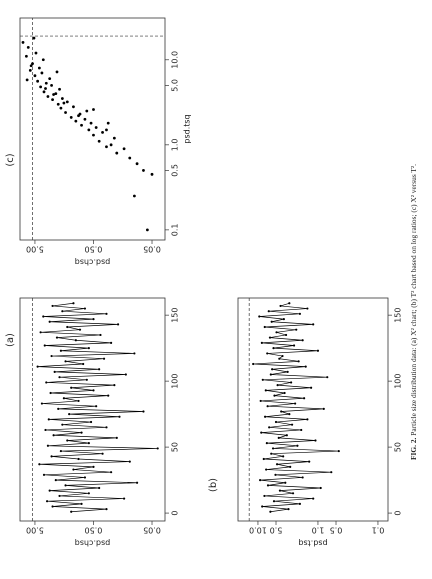 Image resolution: width=432 pixels, height=579 pixels. I want to click on y-tick-label: 0.1, so click(378, 530).